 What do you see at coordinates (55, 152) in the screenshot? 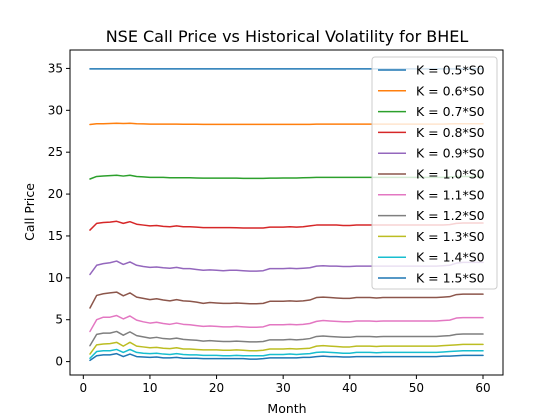
I see `y-tick-label-5: 25` at bounding box center [55, 152].